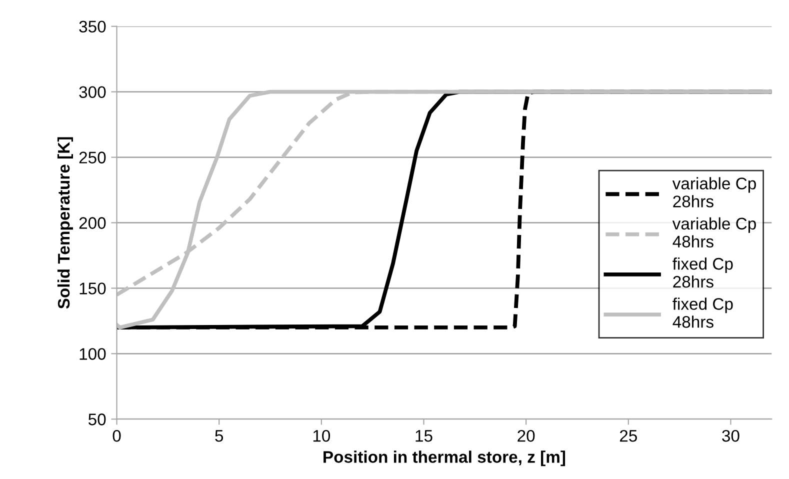  Describe the element at coordinates (65, 223) in the screenshot. I see `y-axis-title: Solid Temperature [K]` at that location.